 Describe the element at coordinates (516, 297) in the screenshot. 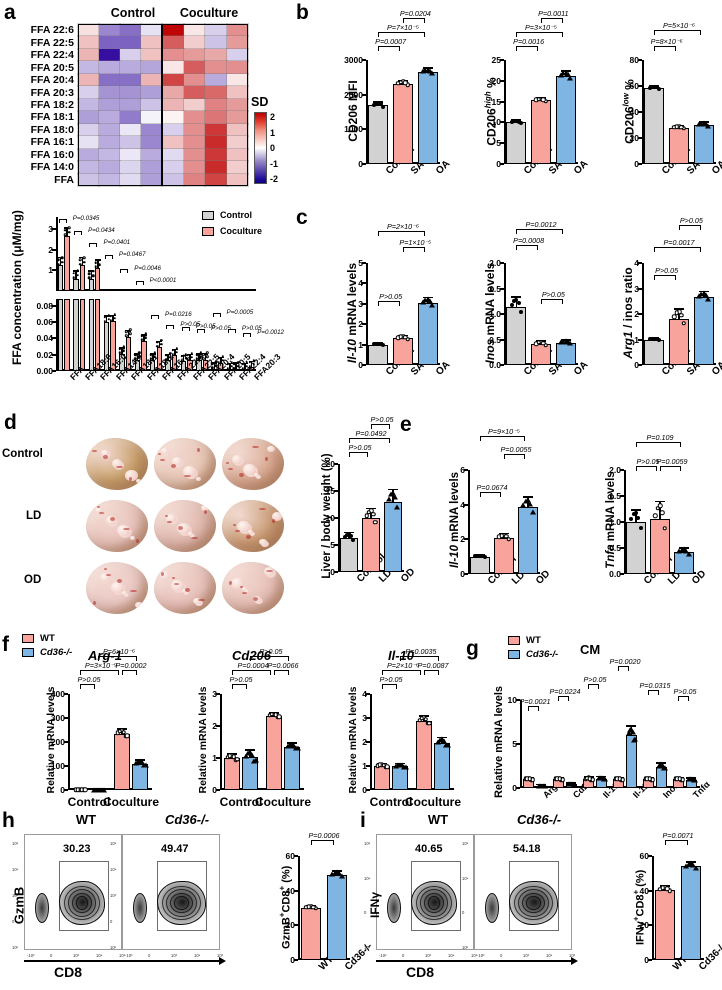

I see `error-cap` at that location.